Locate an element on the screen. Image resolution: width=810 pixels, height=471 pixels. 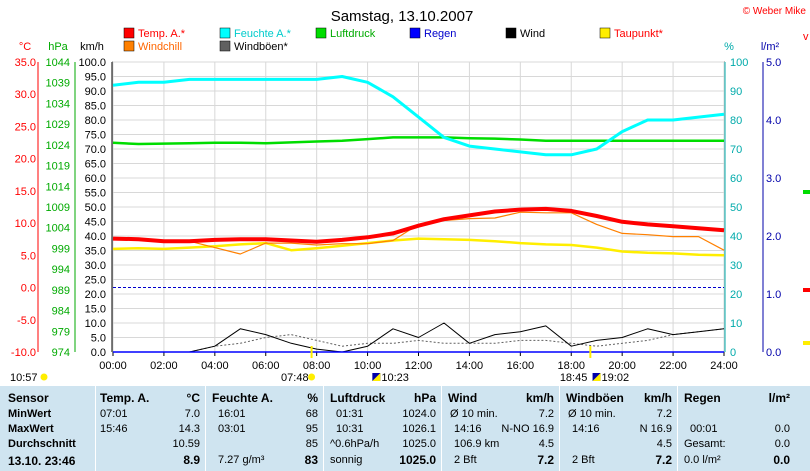
right-edge-partial is located at coordinates (806, 267).